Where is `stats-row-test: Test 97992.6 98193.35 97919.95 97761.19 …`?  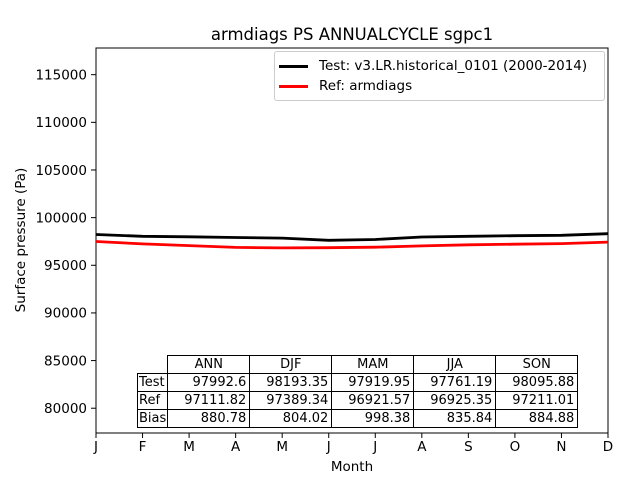
stats-row-test: Test 97992.6 98193.35 97919.95 97761.19 … is located at coordinates (357, 382).